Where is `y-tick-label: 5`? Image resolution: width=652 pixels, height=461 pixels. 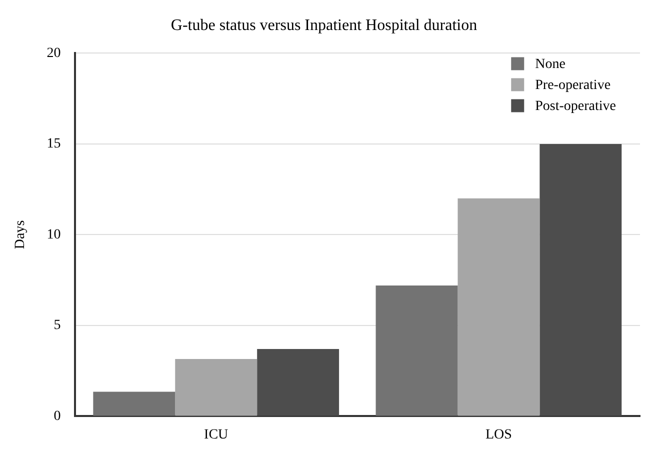
y-tick-label: 5 is located at coordinates (57, 326).